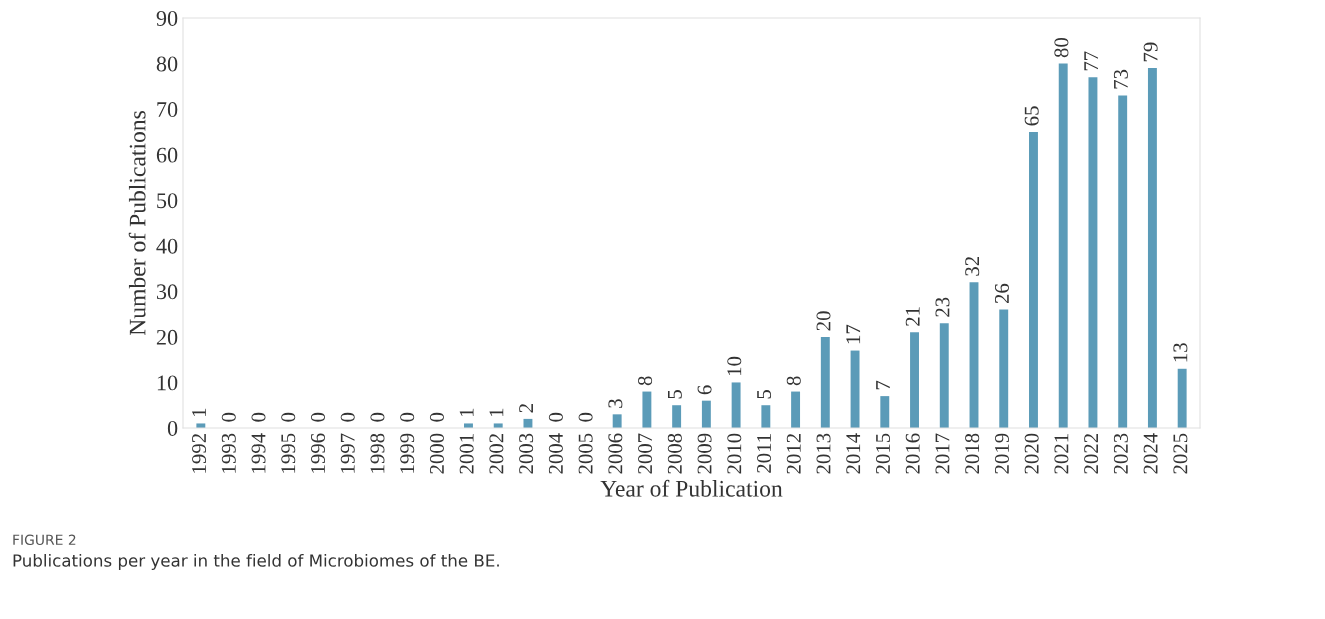  What do you see at coordinates (1180, 352) in the screenshot?
I see `data-label: 13` at bounding box center [1180, 352].